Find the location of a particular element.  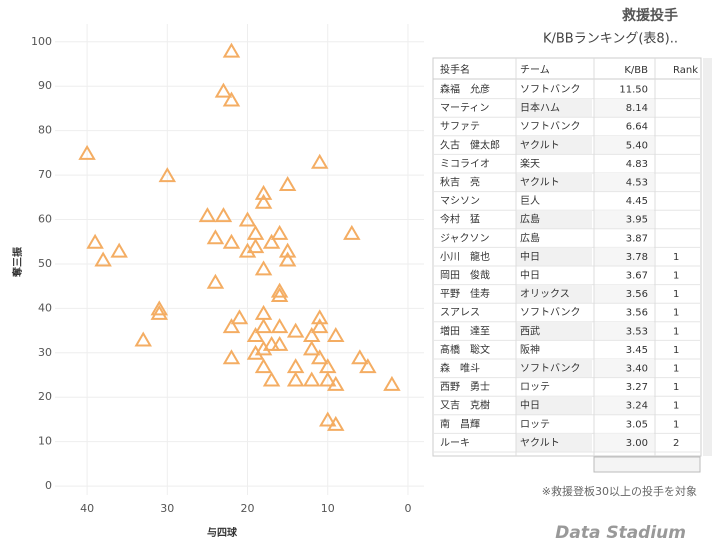

table-cell: 巨人 is located at coordinates (530, 201).